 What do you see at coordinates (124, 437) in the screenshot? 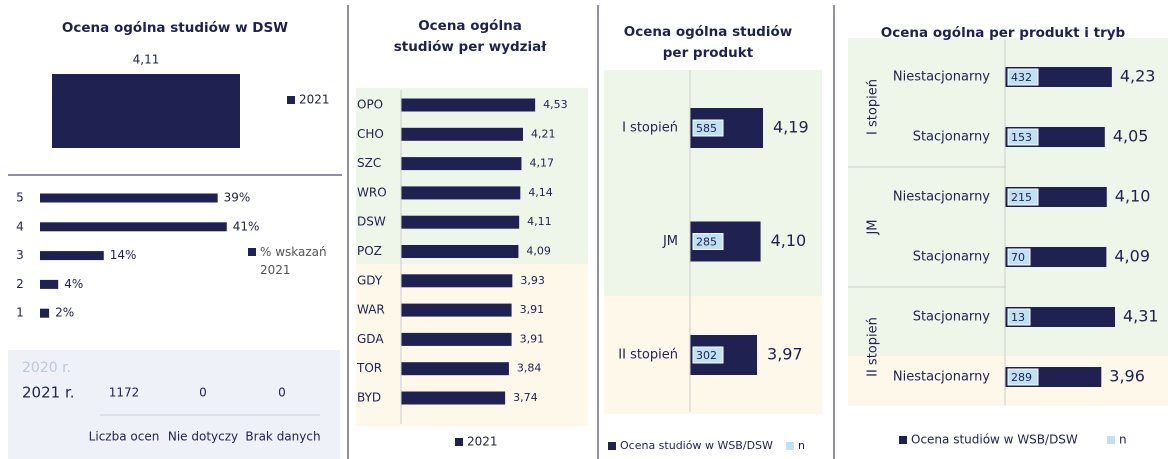
I see `table-header: Liczba ocen` at bounding box center [124, 437].